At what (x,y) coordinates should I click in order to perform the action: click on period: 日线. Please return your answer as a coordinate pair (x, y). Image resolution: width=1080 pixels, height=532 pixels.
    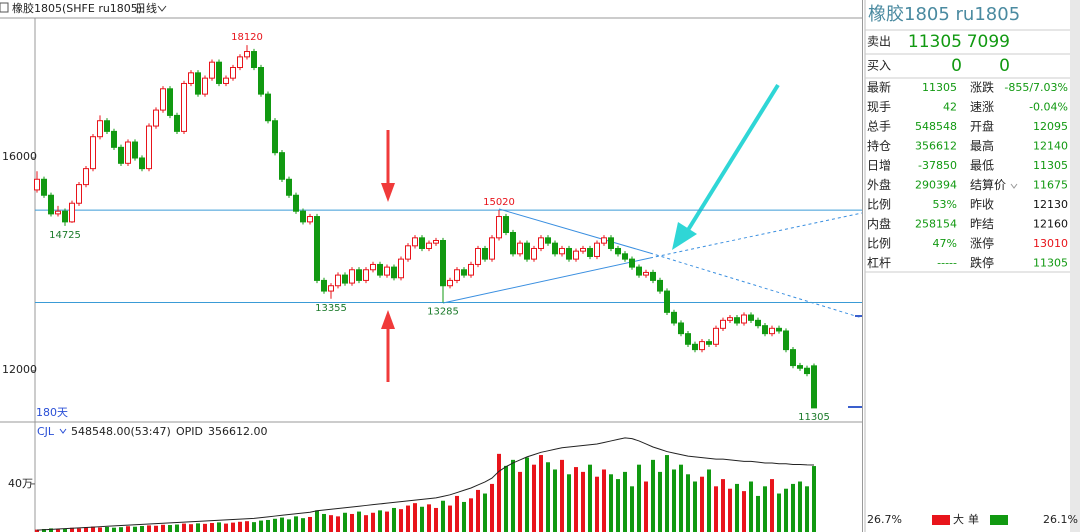
    Looking at the image, I should click on (146, 8).